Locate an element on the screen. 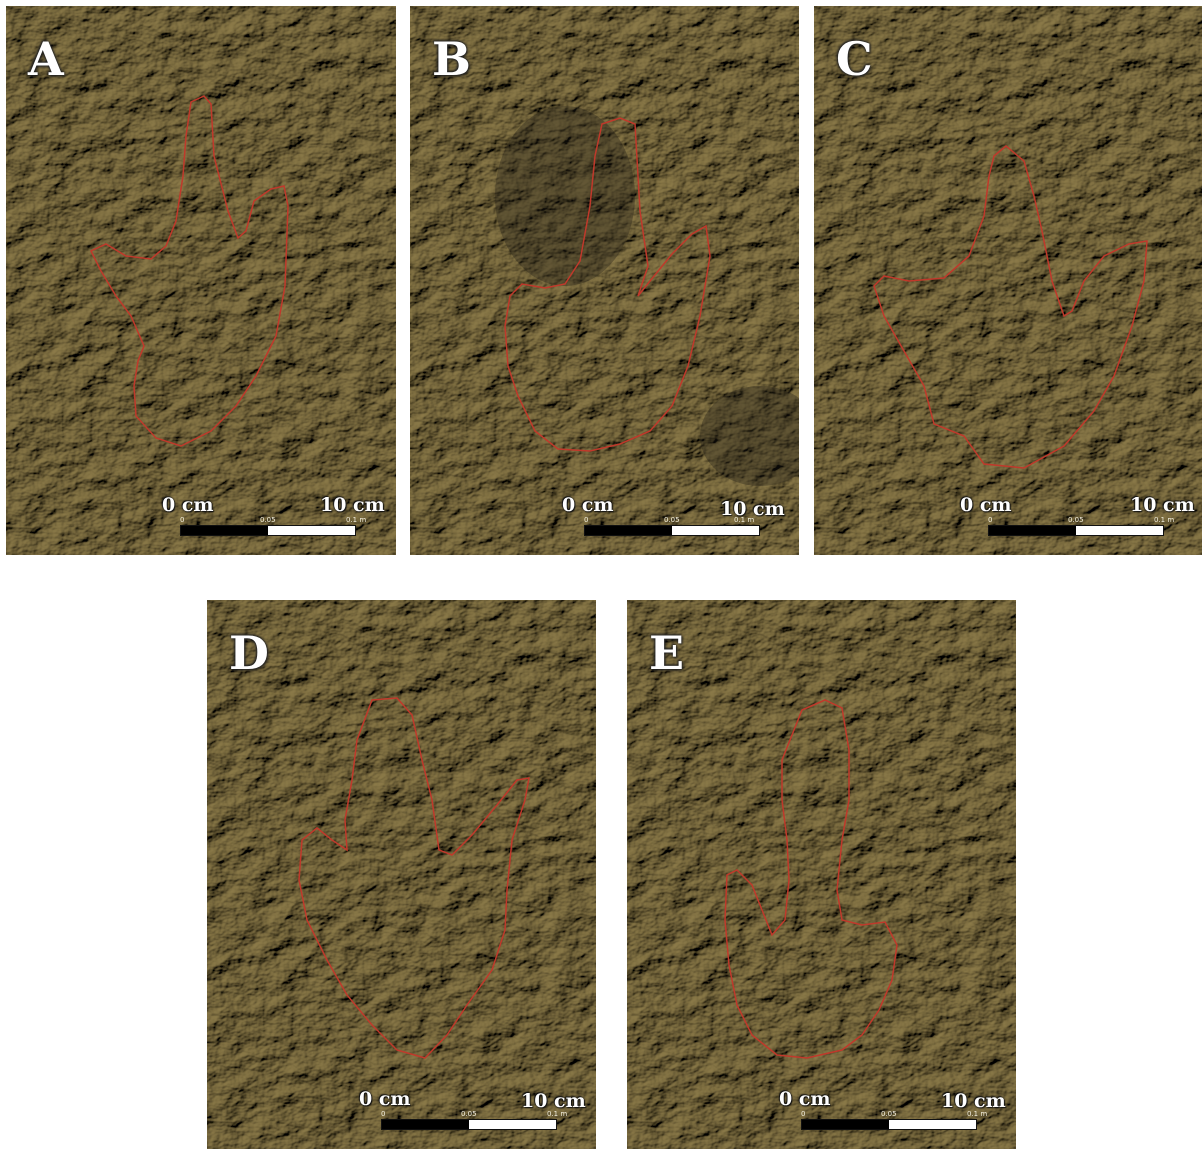  panel-letter: B is located at coordinates (452, 59).